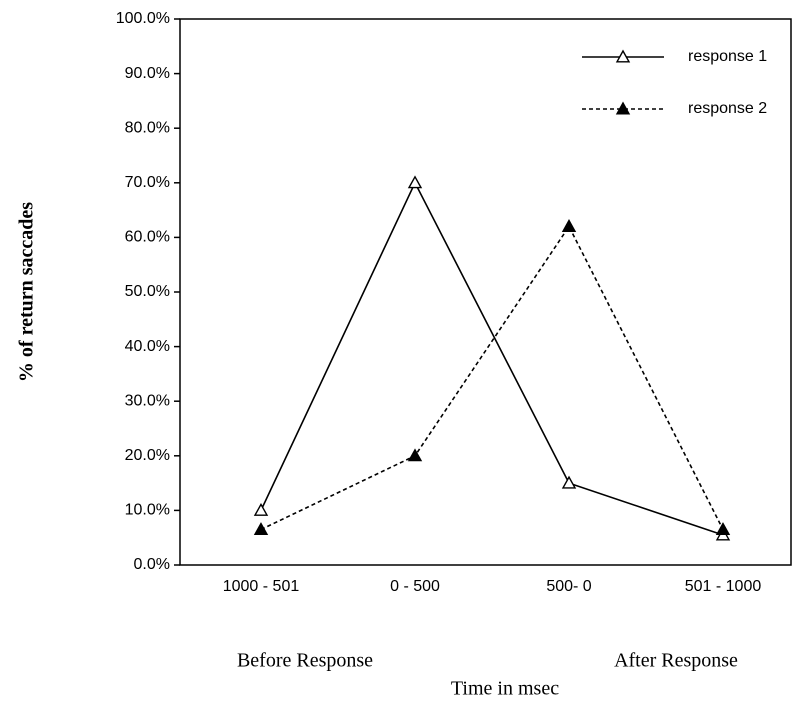  I want to click on y-tick-label: 70.0%, so click(147, 182).